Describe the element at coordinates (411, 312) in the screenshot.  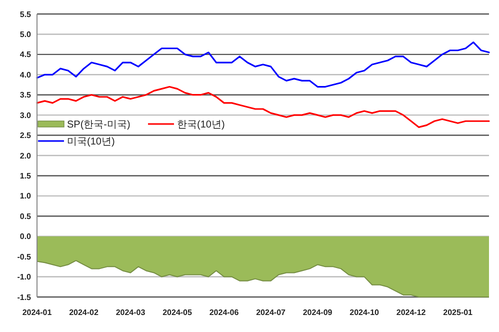
I see `x-tick-label: 2024-12` at that location.